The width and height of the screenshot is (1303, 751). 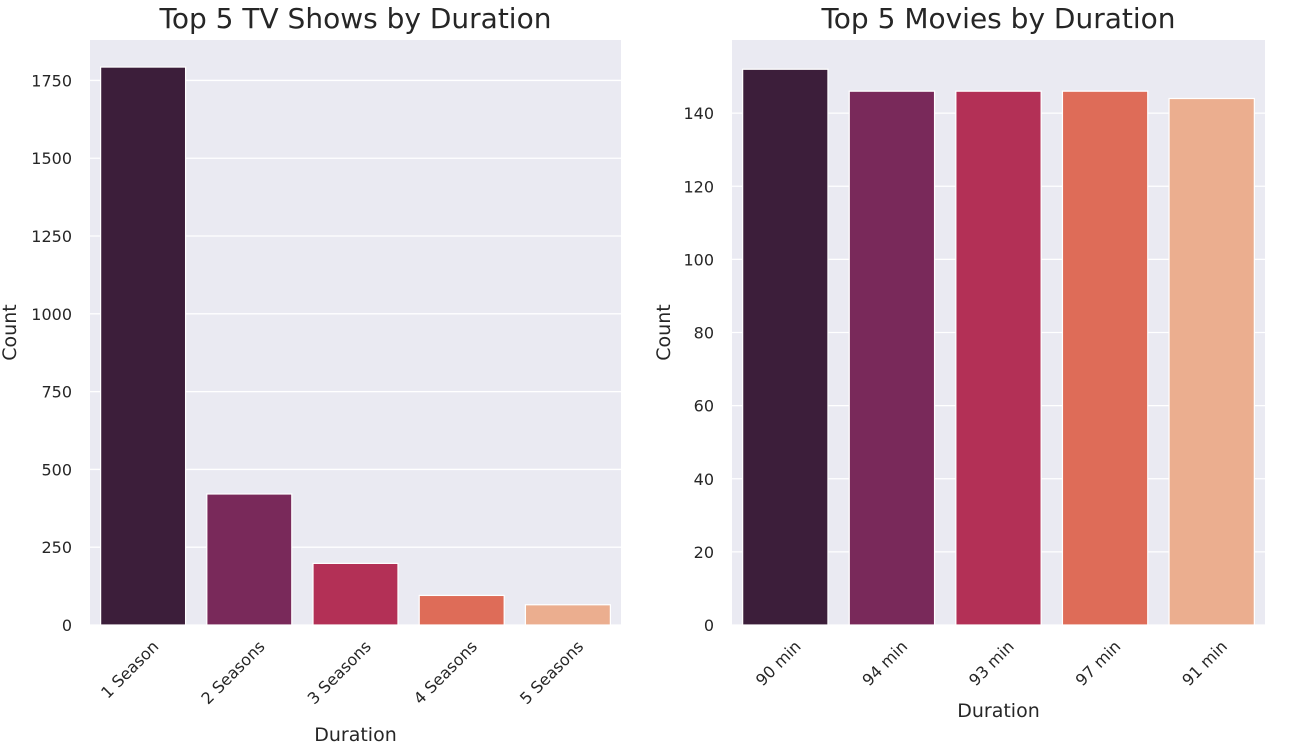 What do you see at coordinates (1098, 663) in the screenshot?
I see `x-tick-label: 97 min` at bounding box center [1098, 663].